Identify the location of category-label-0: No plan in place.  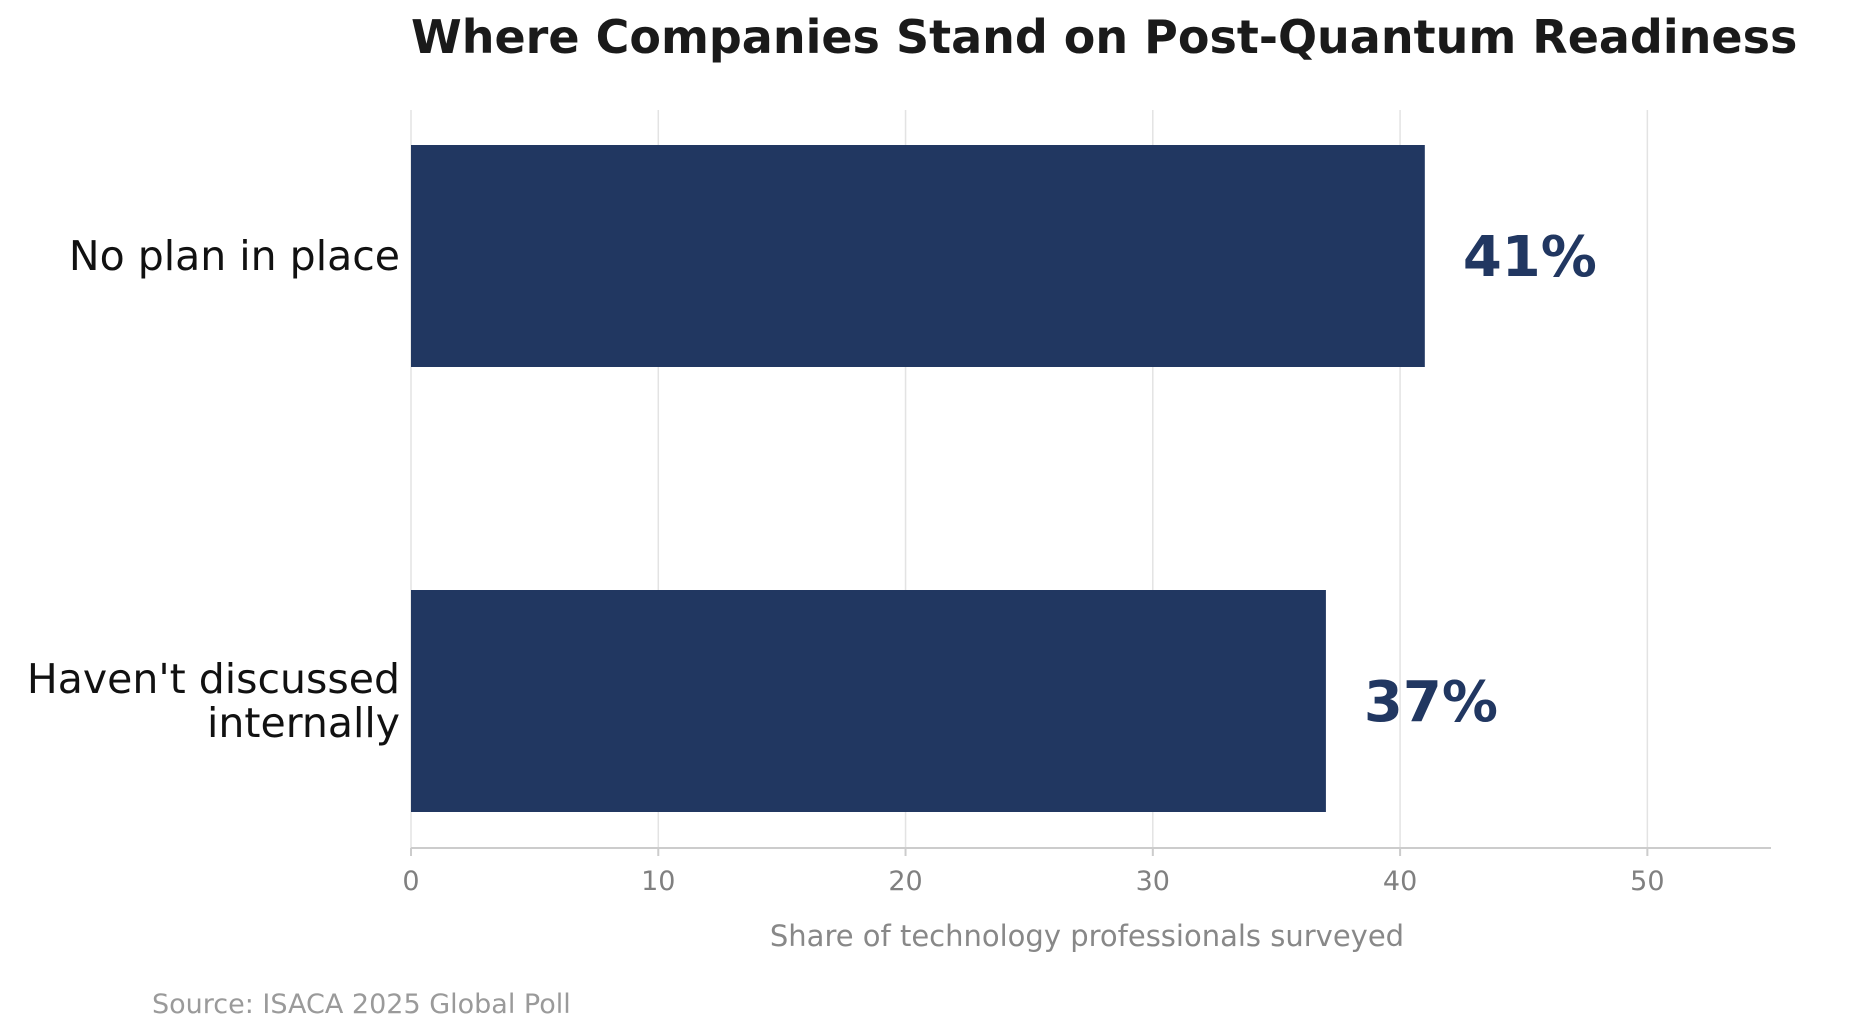
(234, 256).